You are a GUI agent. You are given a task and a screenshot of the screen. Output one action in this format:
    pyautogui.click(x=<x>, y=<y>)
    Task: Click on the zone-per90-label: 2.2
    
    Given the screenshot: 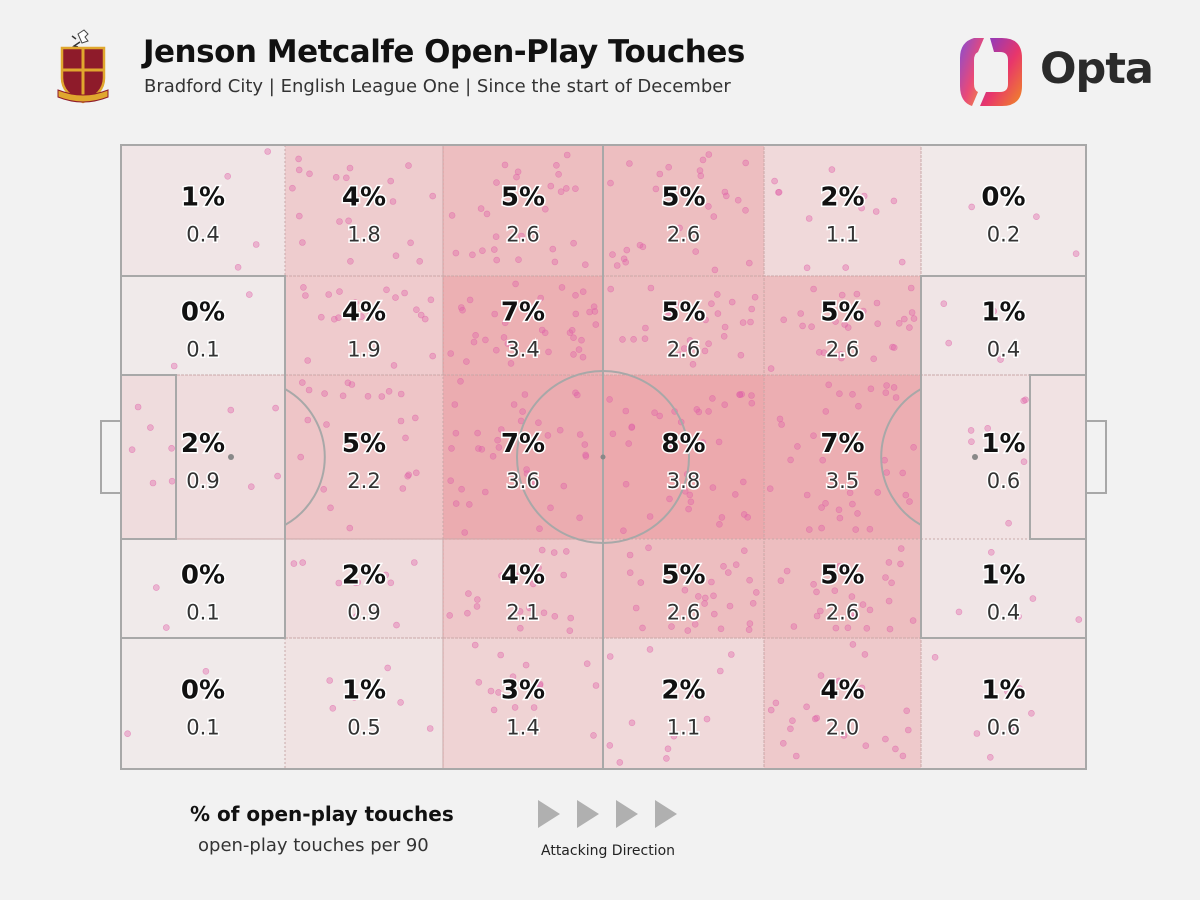 What is the action you would take?
    pyautogui.click(x=363, y=481)
    